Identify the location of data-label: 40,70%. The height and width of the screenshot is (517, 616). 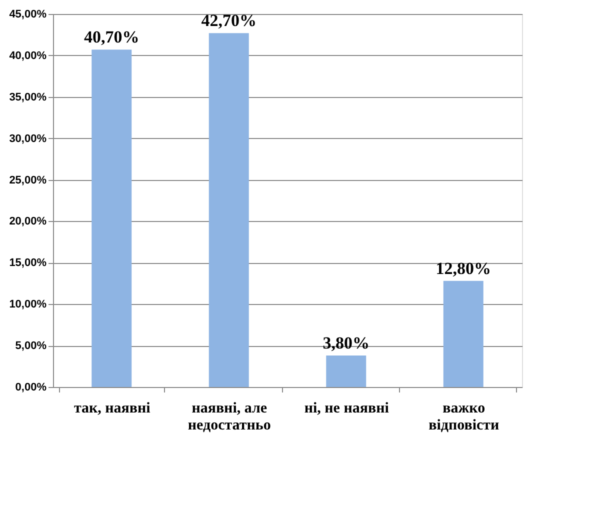
(112, 37).